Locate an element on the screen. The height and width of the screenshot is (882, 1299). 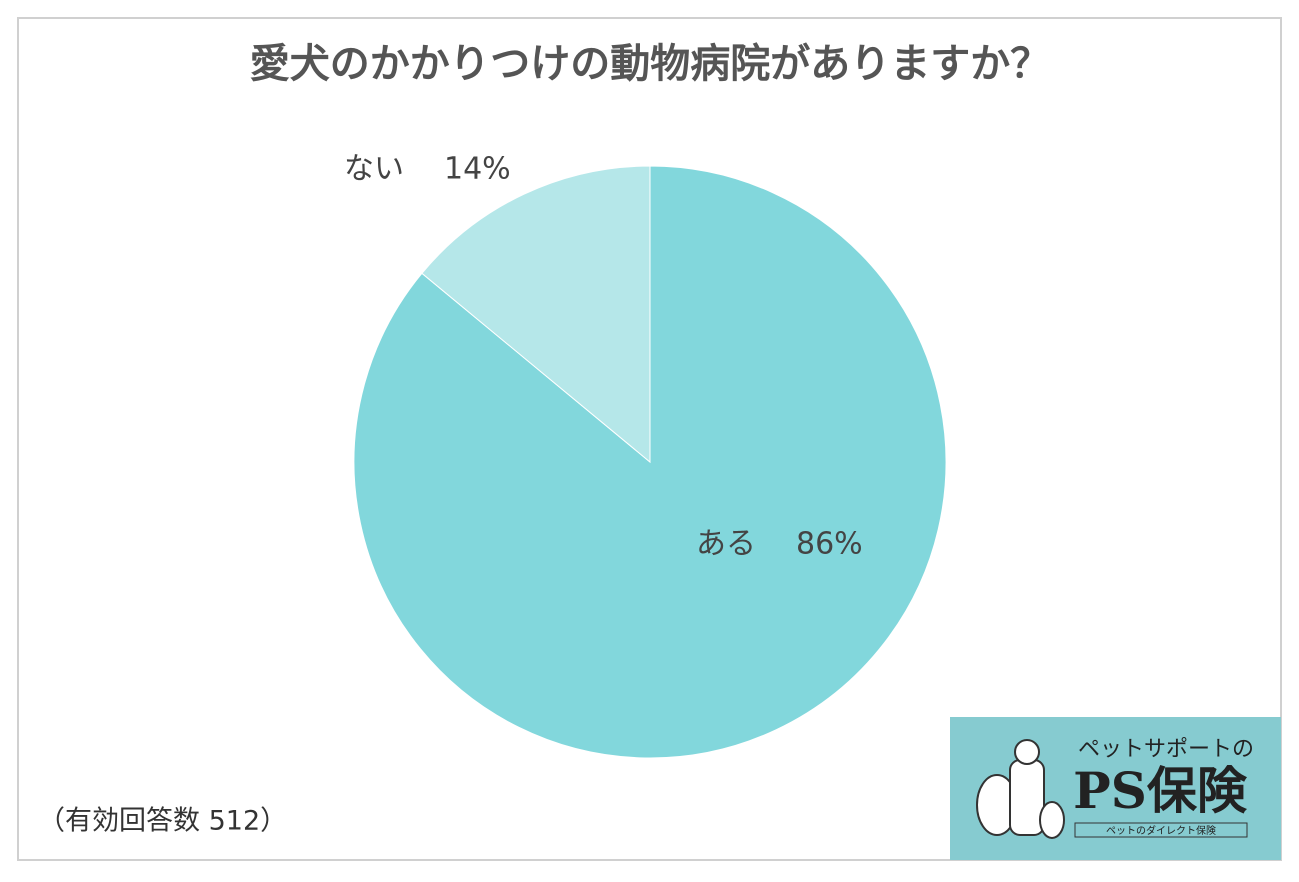
logo-tagline: ペットサポートの is located at coordinates (1166, 749).